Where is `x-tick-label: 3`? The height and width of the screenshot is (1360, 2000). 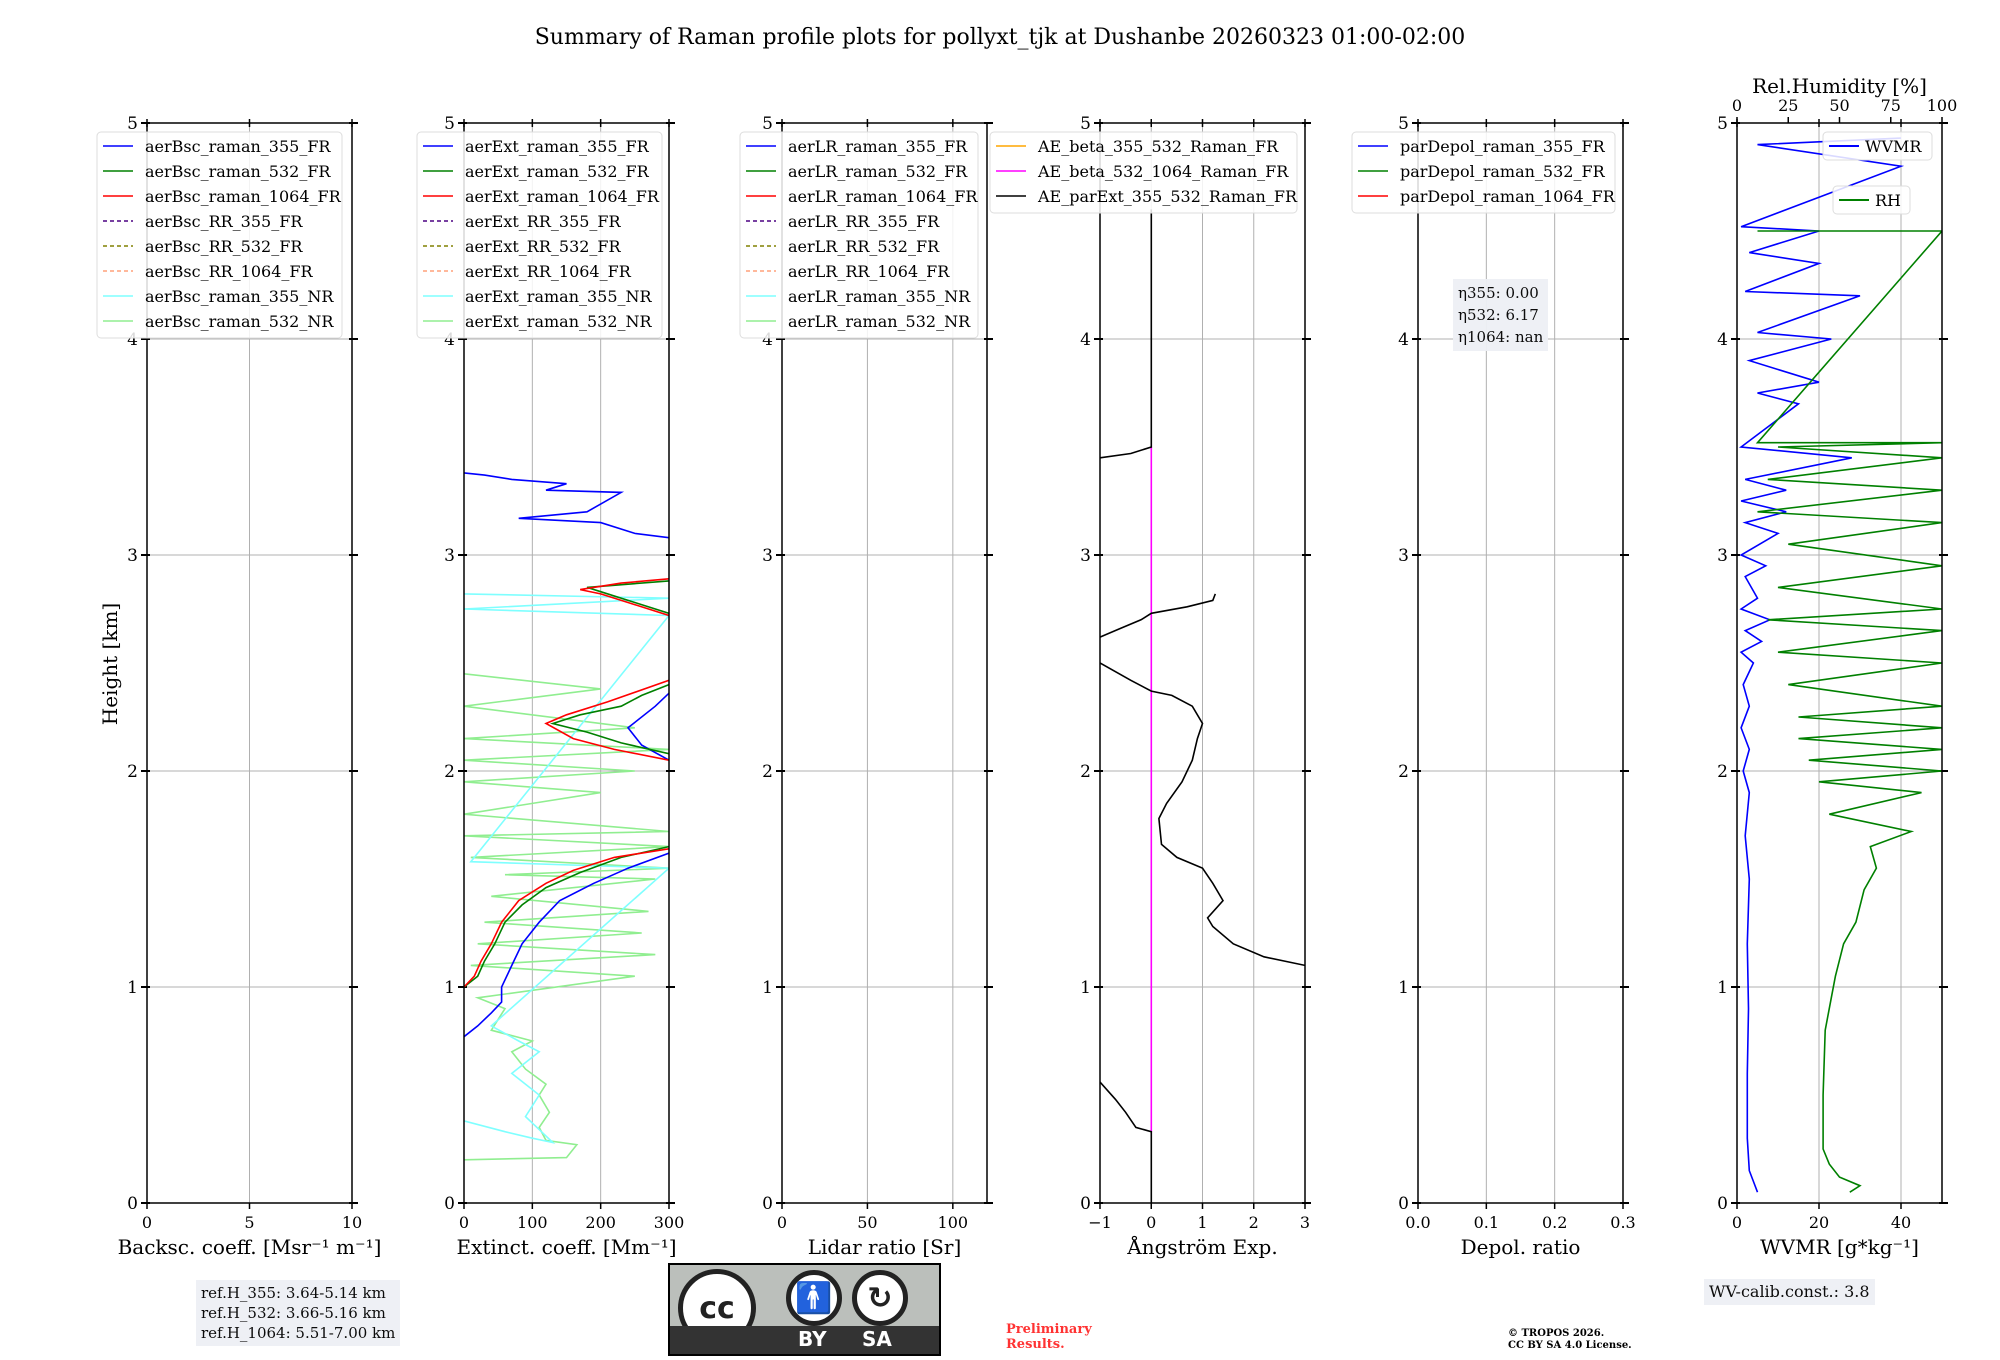
x-tick-label: 3 is located at coordinates (1305, 1222).